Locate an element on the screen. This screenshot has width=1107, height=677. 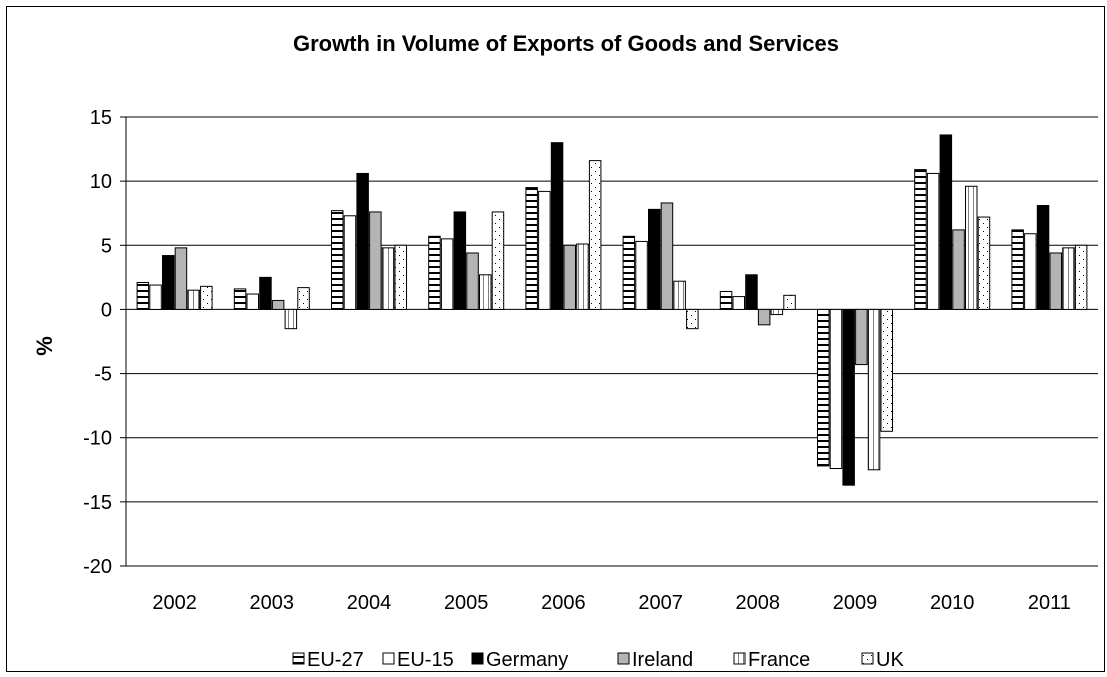
bar-uk-2008 is located at coordinates (789, 302).